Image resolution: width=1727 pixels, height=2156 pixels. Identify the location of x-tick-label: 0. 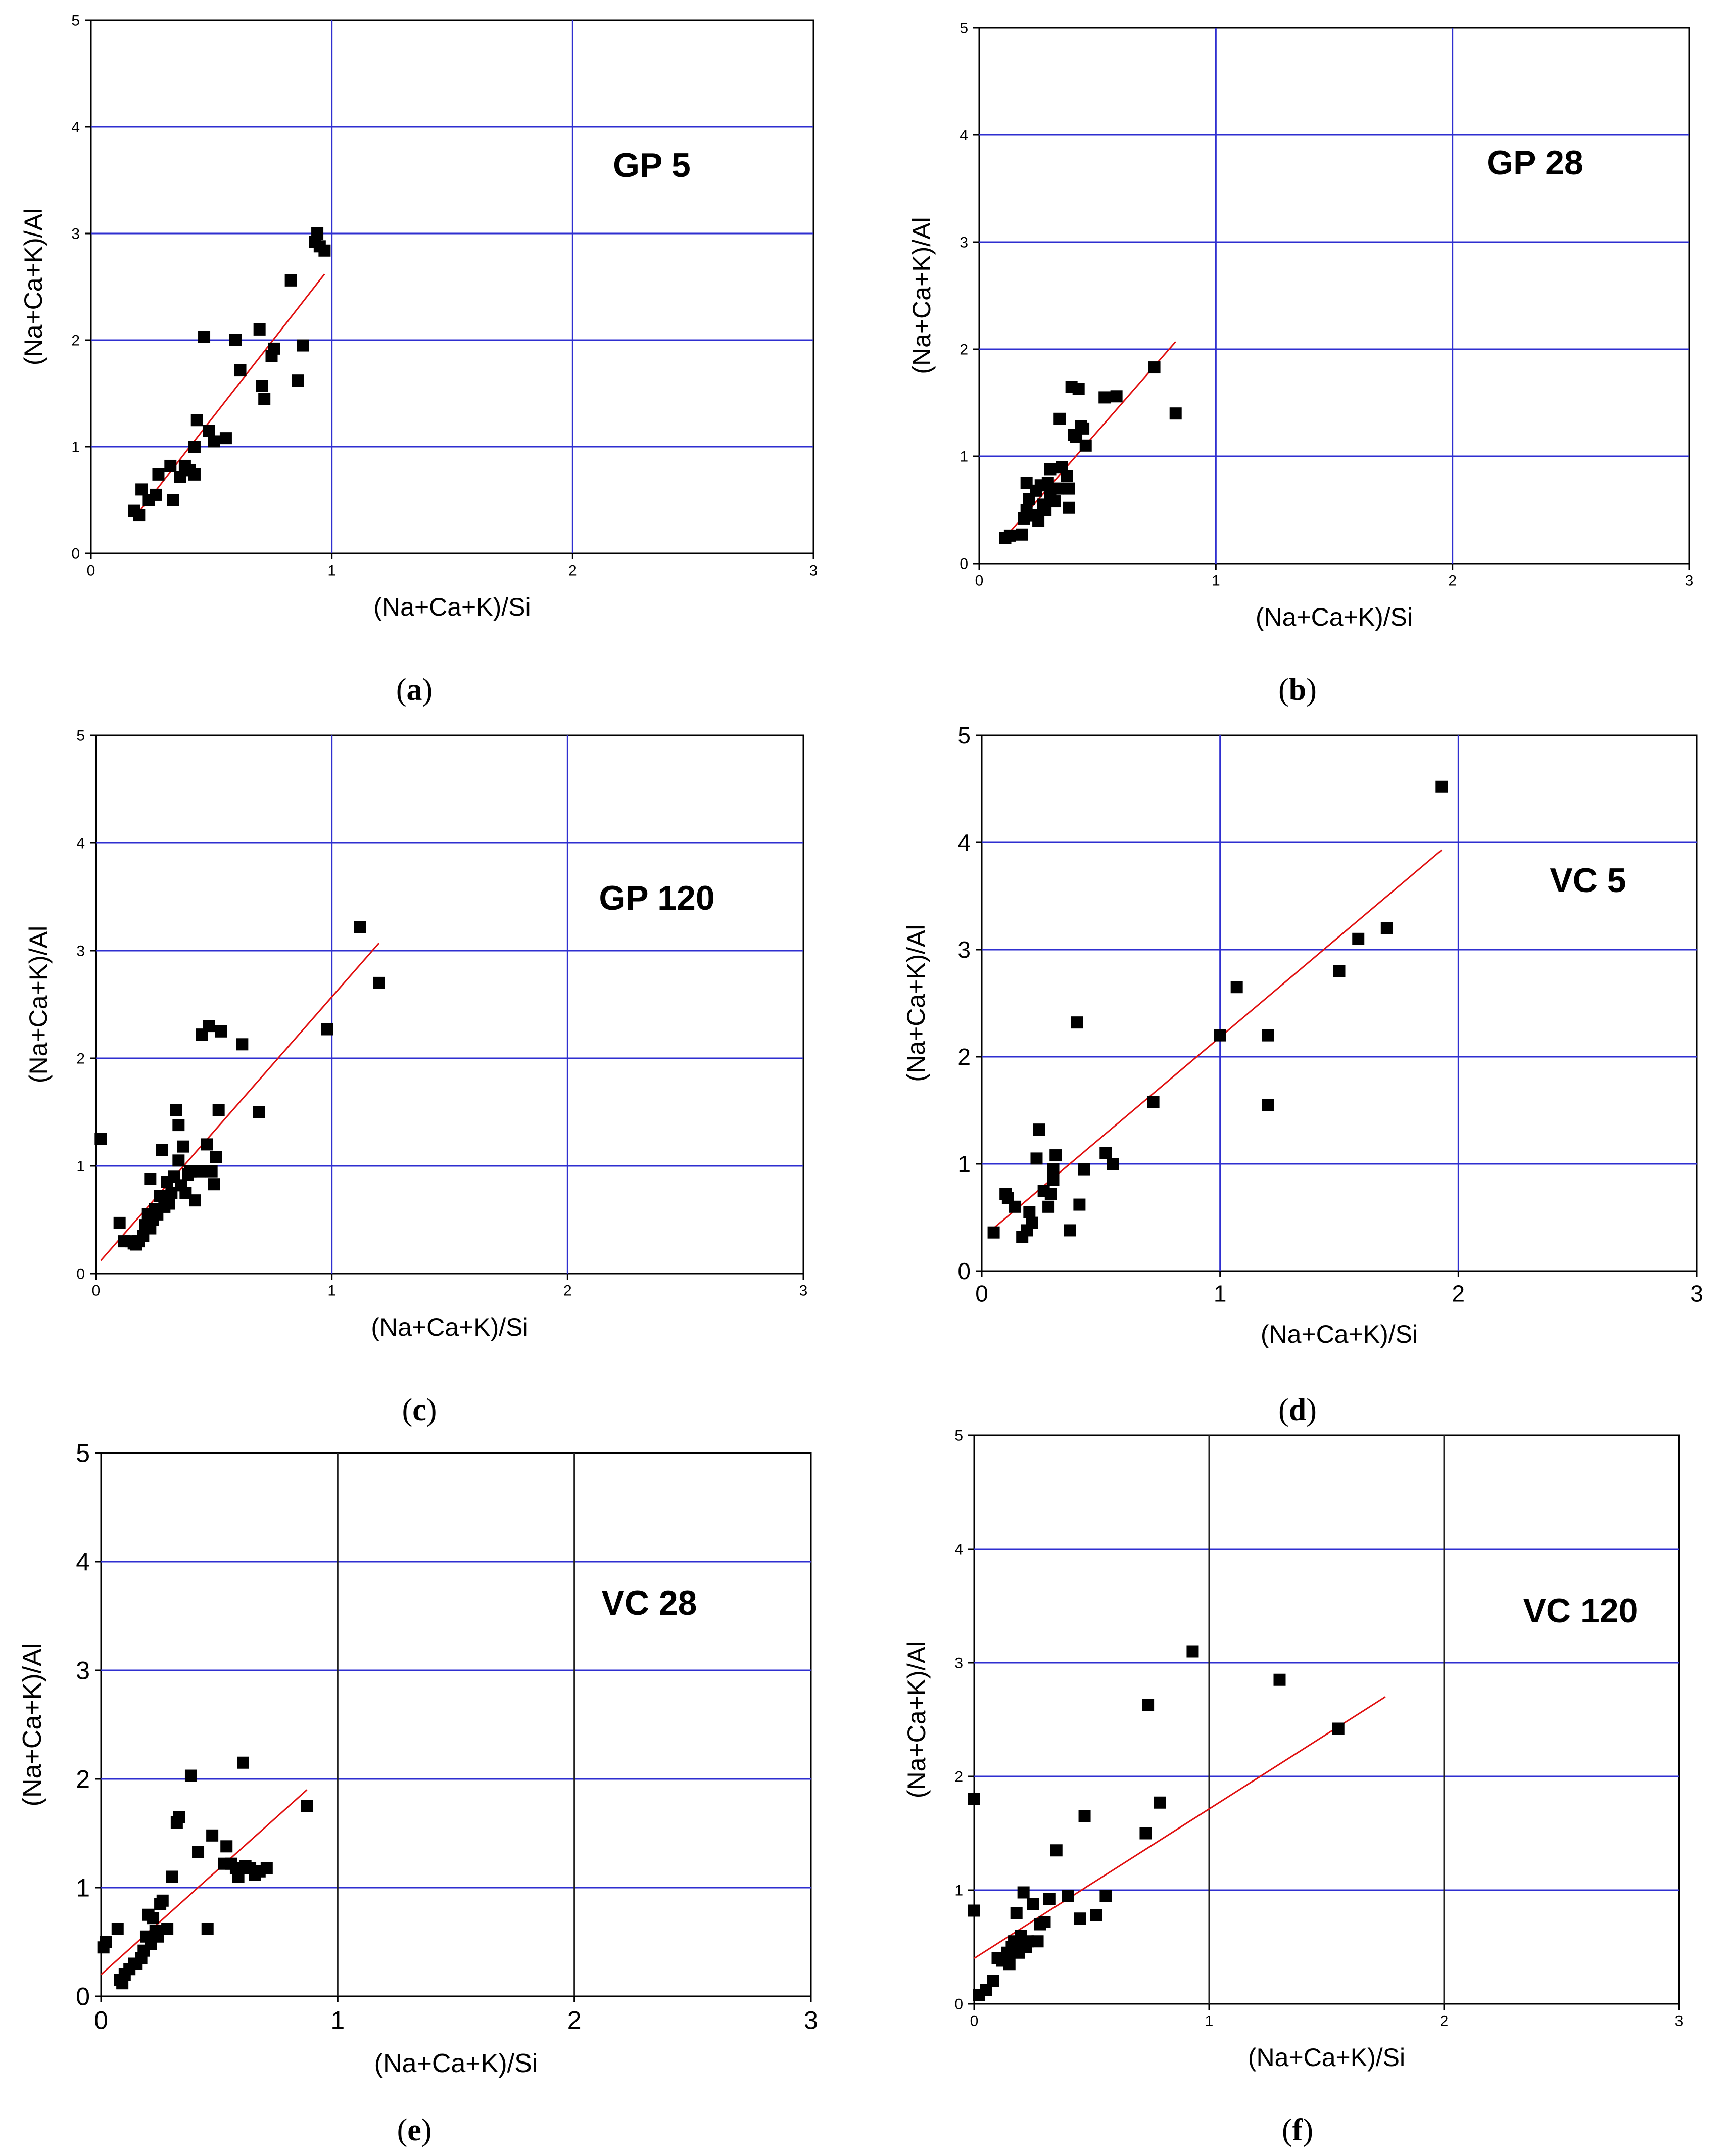
(975, 2021).